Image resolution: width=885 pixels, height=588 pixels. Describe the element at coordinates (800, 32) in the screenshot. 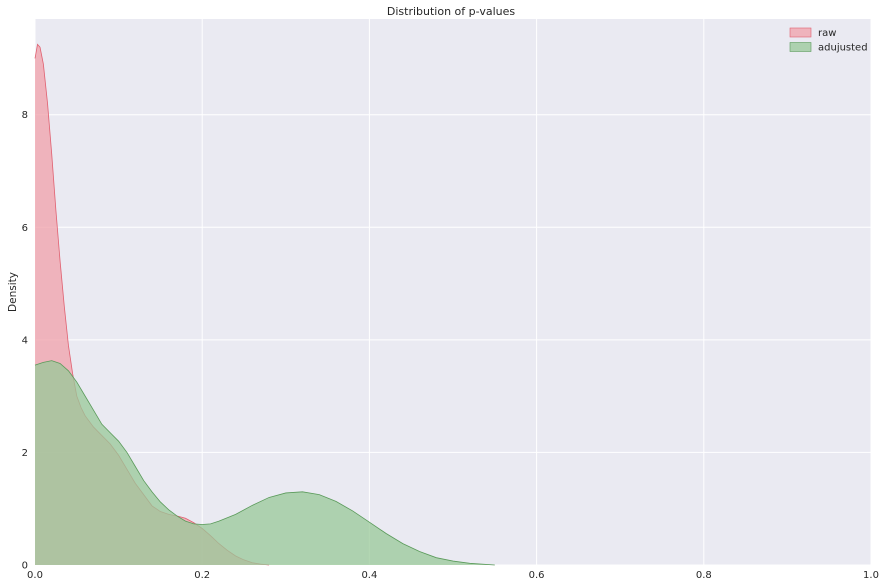

I see `legend-swatch-raw` at that location.